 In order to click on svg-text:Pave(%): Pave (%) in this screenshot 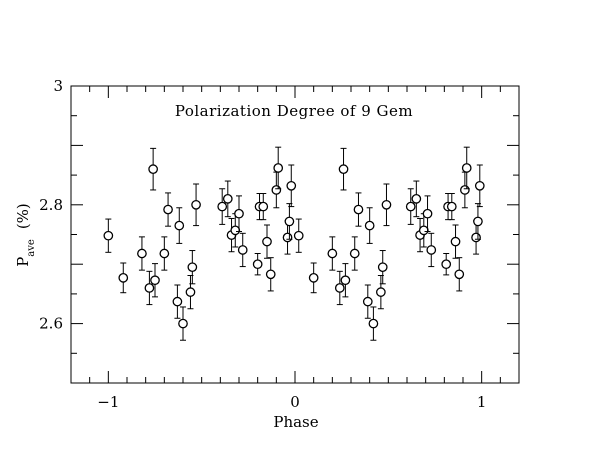, I will do `click(25, 235)`.